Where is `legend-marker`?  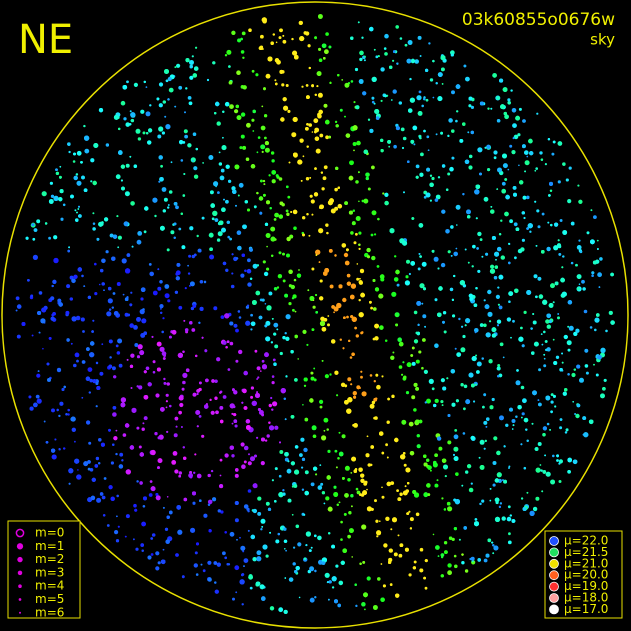
legend-marker is located at coordinates (20, 546).